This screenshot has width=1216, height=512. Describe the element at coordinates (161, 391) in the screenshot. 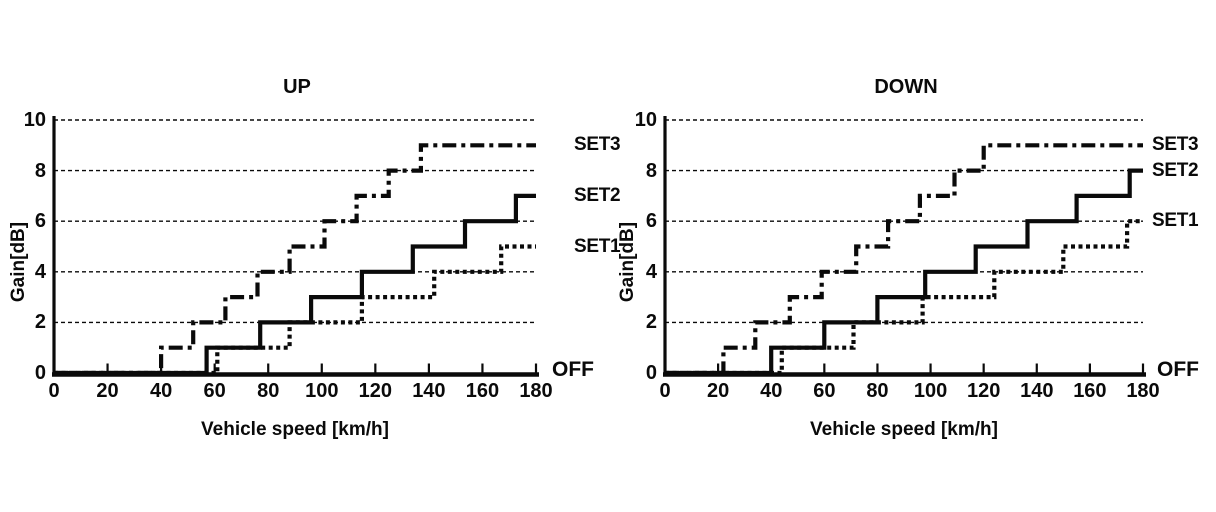

I see `up-x-tick-label-40: 40` at that location.